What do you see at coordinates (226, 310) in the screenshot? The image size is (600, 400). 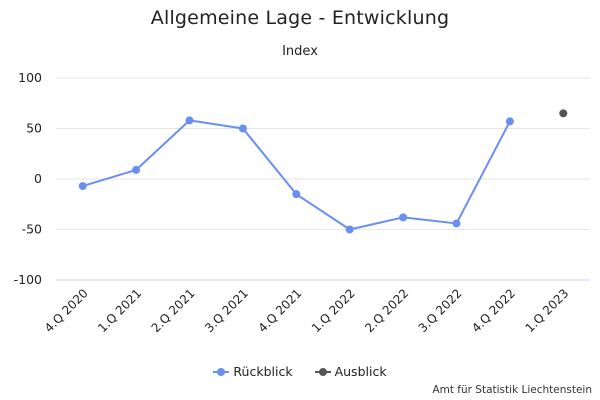 I see `x-tick-label: 3.Q 2021` at bounding box center [226, 310].